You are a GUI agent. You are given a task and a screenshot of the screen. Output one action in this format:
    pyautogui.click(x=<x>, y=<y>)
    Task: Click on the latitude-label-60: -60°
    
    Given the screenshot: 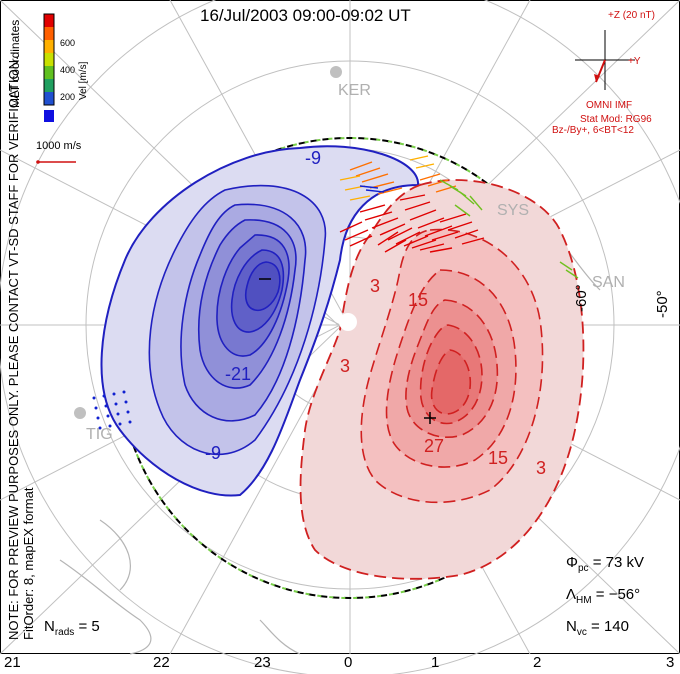 What is the action you would take?
    pyautogui.click(x=581, y=298)
    